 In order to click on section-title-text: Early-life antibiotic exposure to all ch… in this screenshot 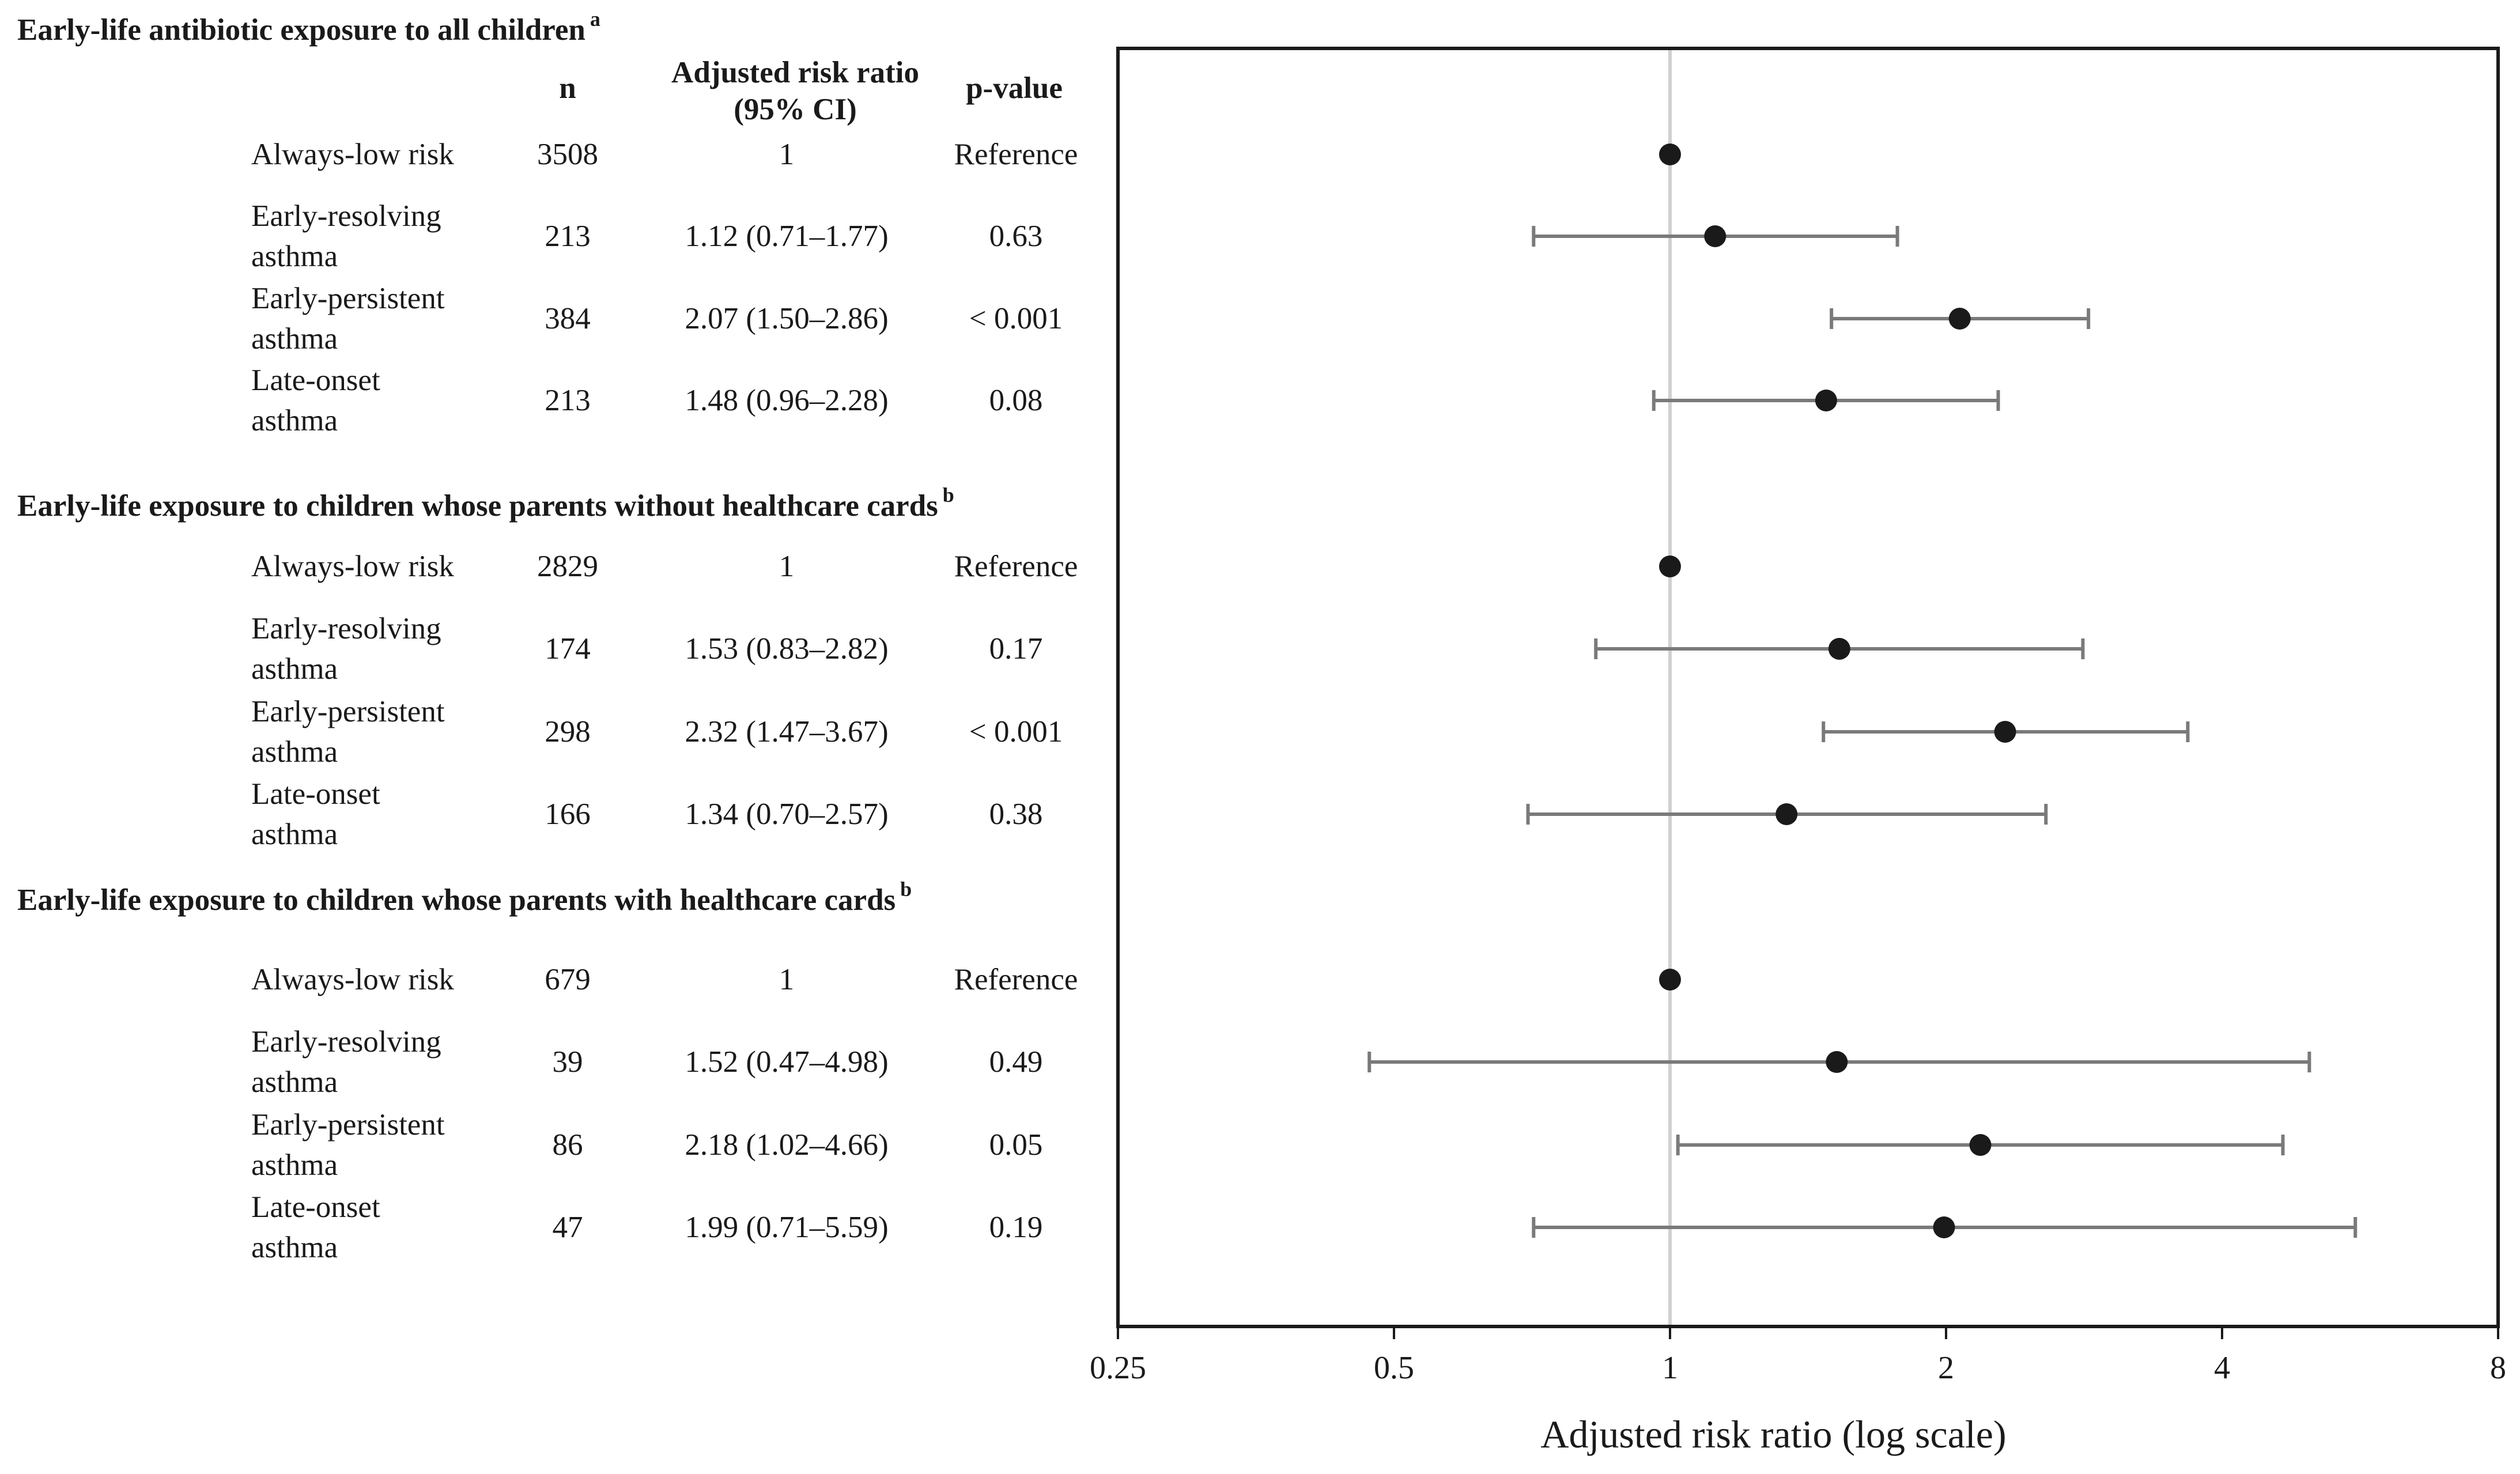, I will do `click(301, 30)`.